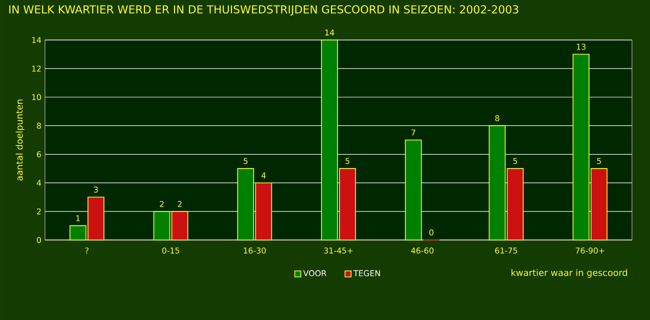 The width and height of the screenshot is (650, 320). What do you see at coordinates (590, 251) in the screenshot?
I see `x-tick-label: 76-90+` at bounding box center [590, 251].